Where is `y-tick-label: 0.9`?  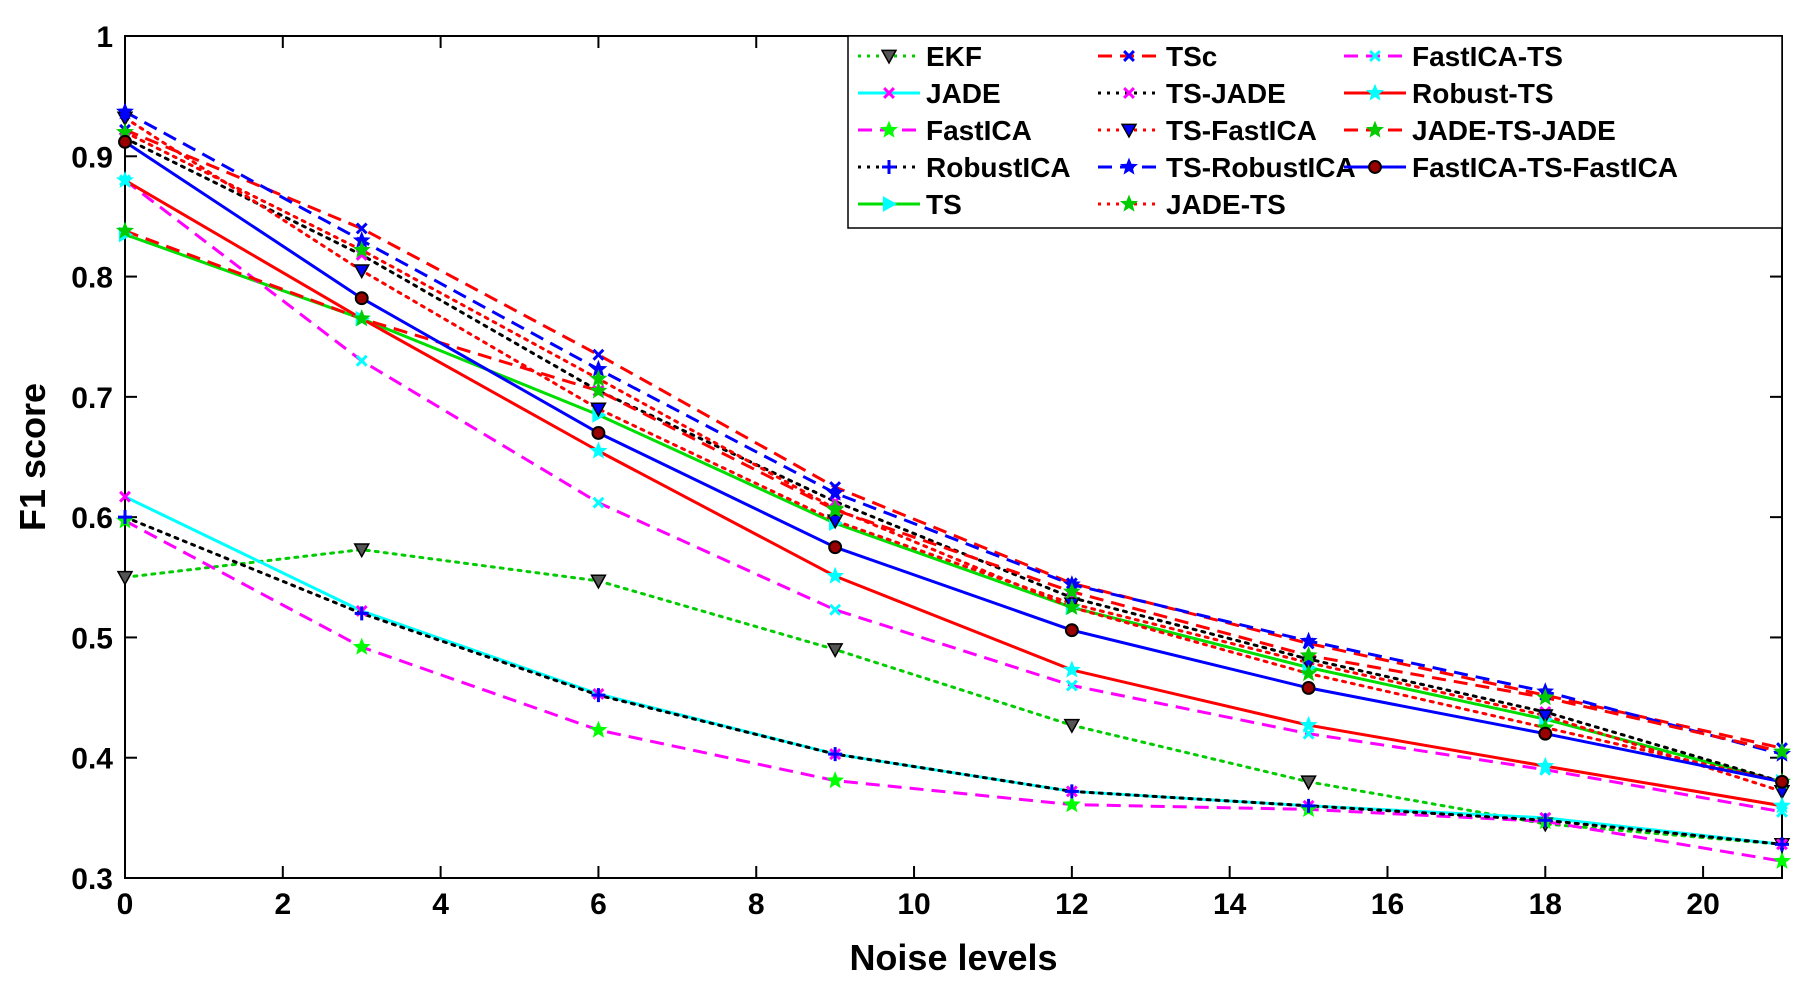
y-tick-label: 0.9 is located at coordinates (92, 157).